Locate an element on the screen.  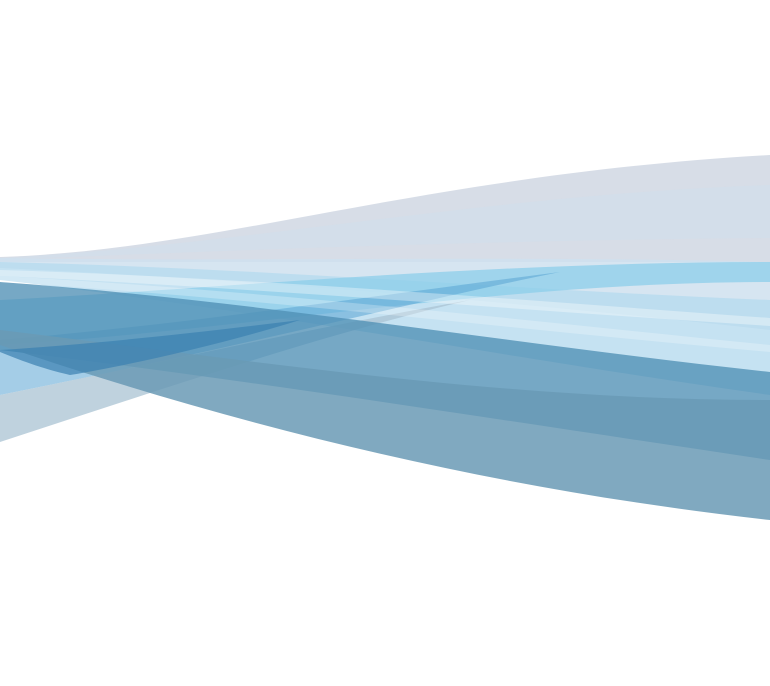
wave-lavender-inner is located at coordinates (385, 222).